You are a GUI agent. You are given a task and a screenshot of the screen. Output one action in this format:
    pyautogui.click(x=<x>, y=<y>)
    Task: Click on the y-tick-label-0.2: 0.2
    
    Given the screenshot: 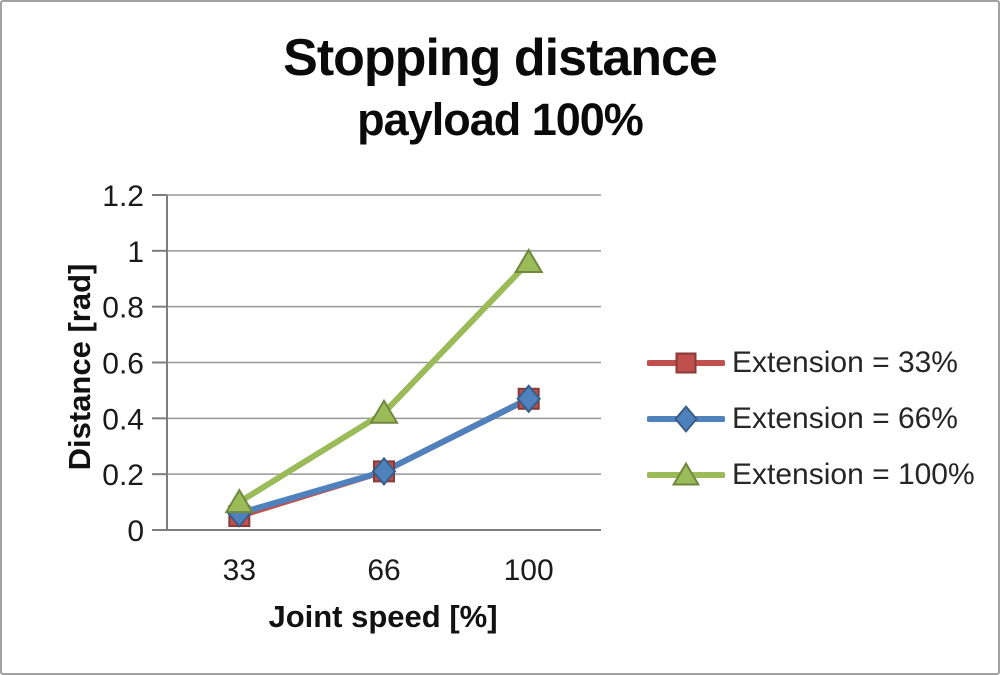 What is the action you would take?
    pyautogui.click(x=123, y=475)
    